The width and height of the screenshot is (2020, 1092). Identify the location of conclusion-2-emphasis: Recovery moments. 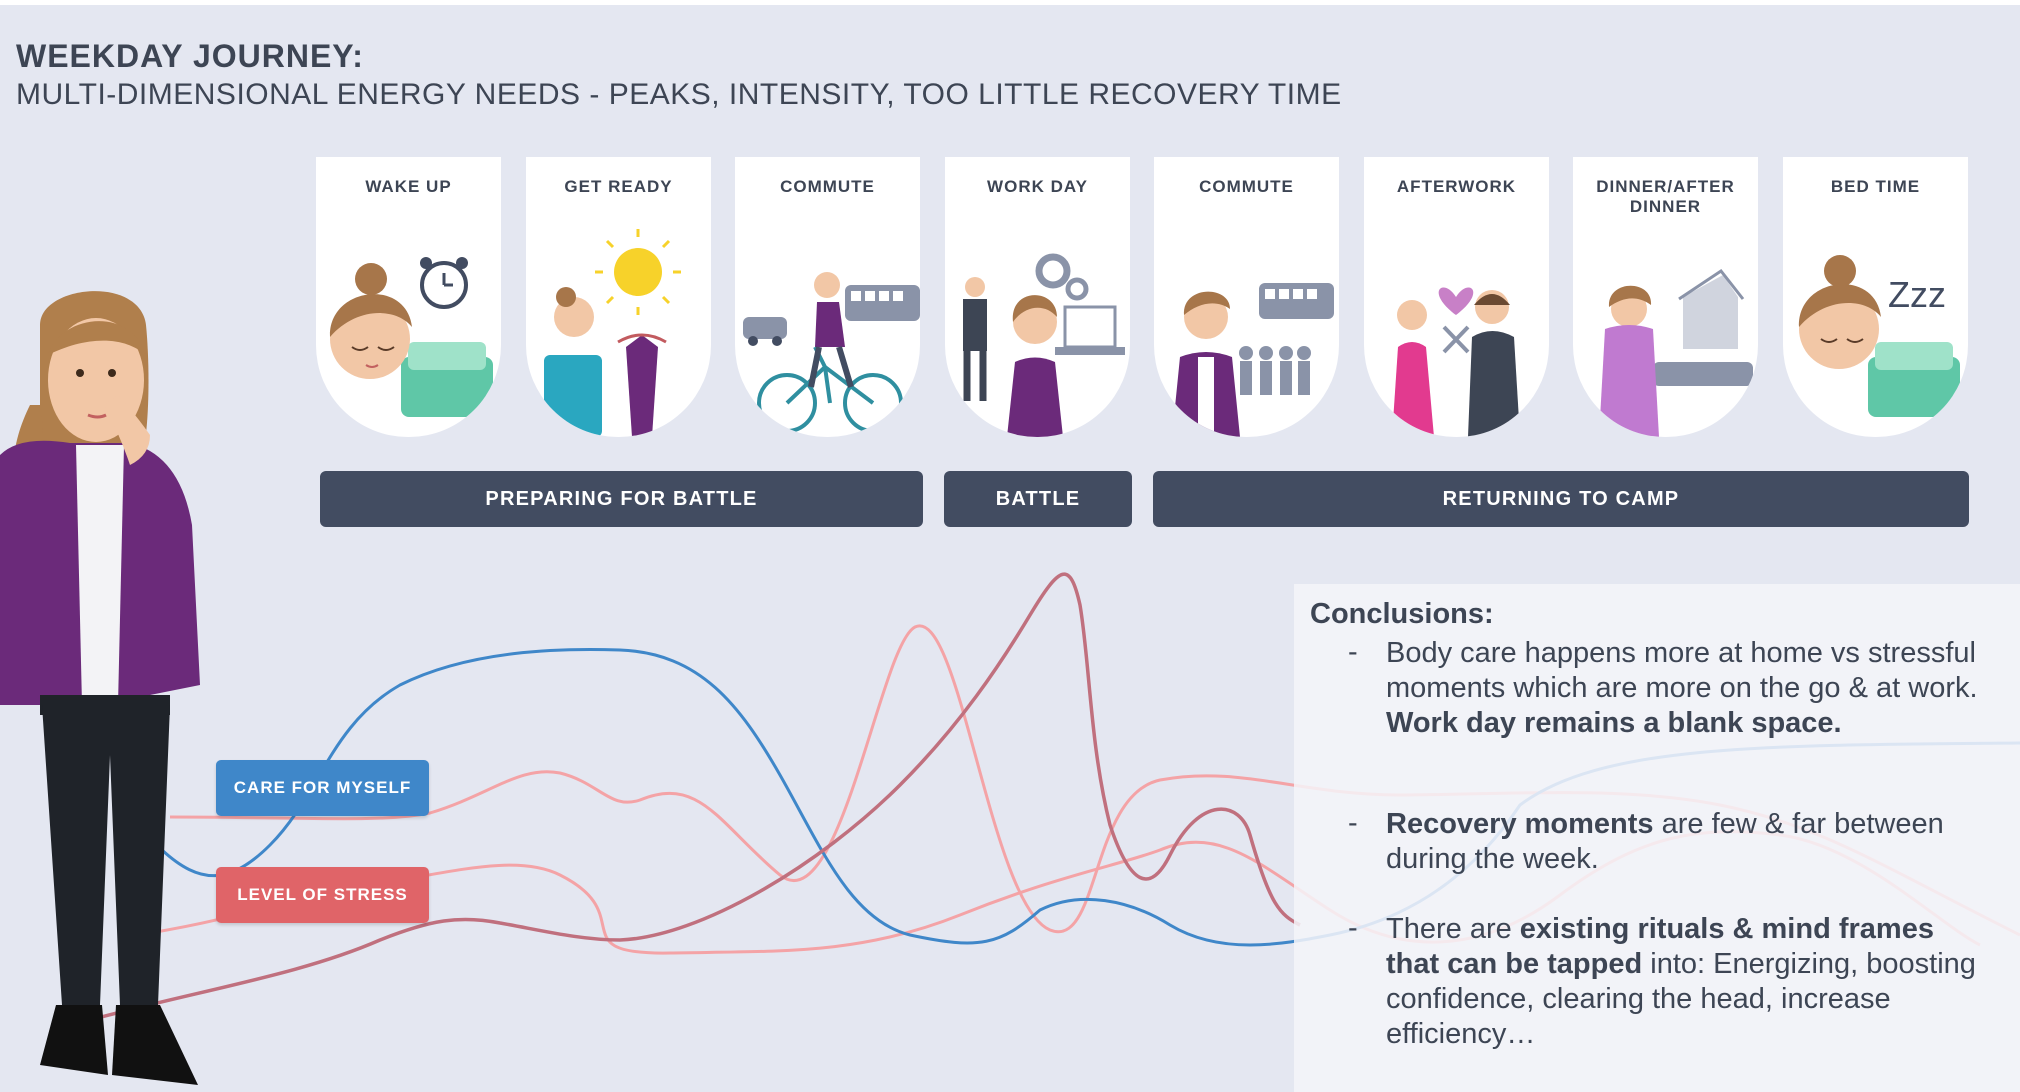
(1520, 824).